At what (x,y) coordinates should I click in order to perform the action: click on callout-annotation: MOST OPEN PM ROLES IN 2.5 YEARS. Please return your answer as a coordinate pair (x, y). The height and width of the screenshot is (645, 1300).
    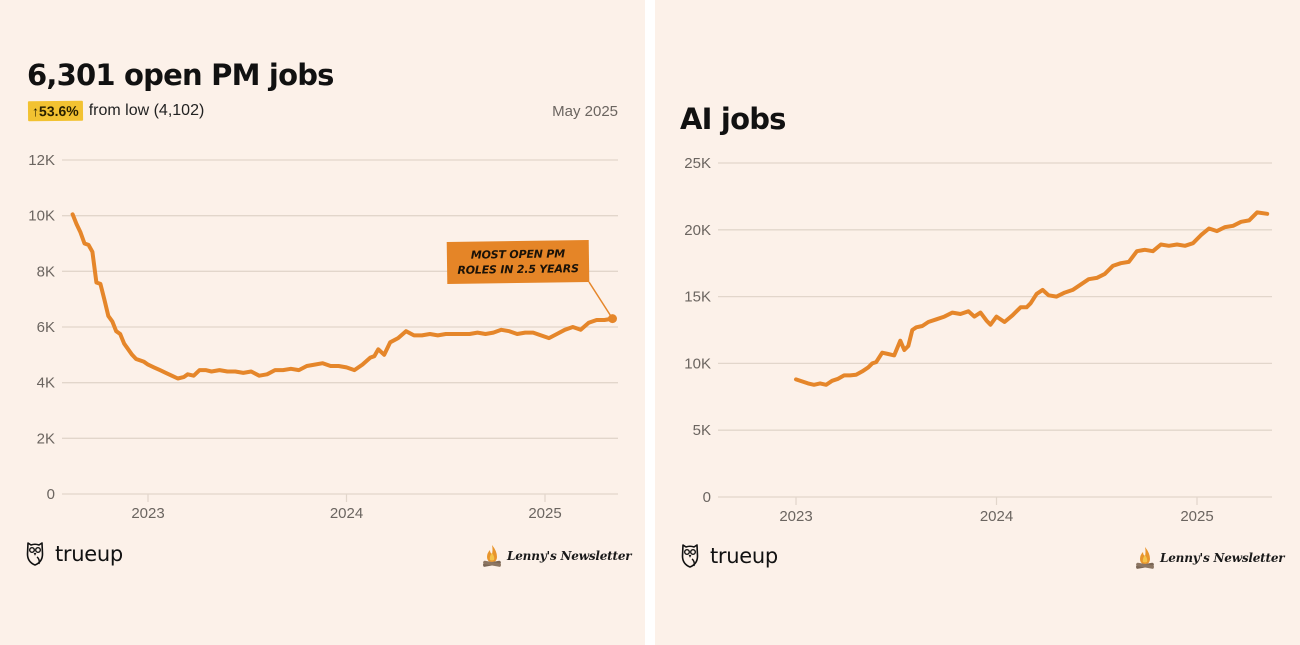
    Looking at the image, I should click on (518, 262).